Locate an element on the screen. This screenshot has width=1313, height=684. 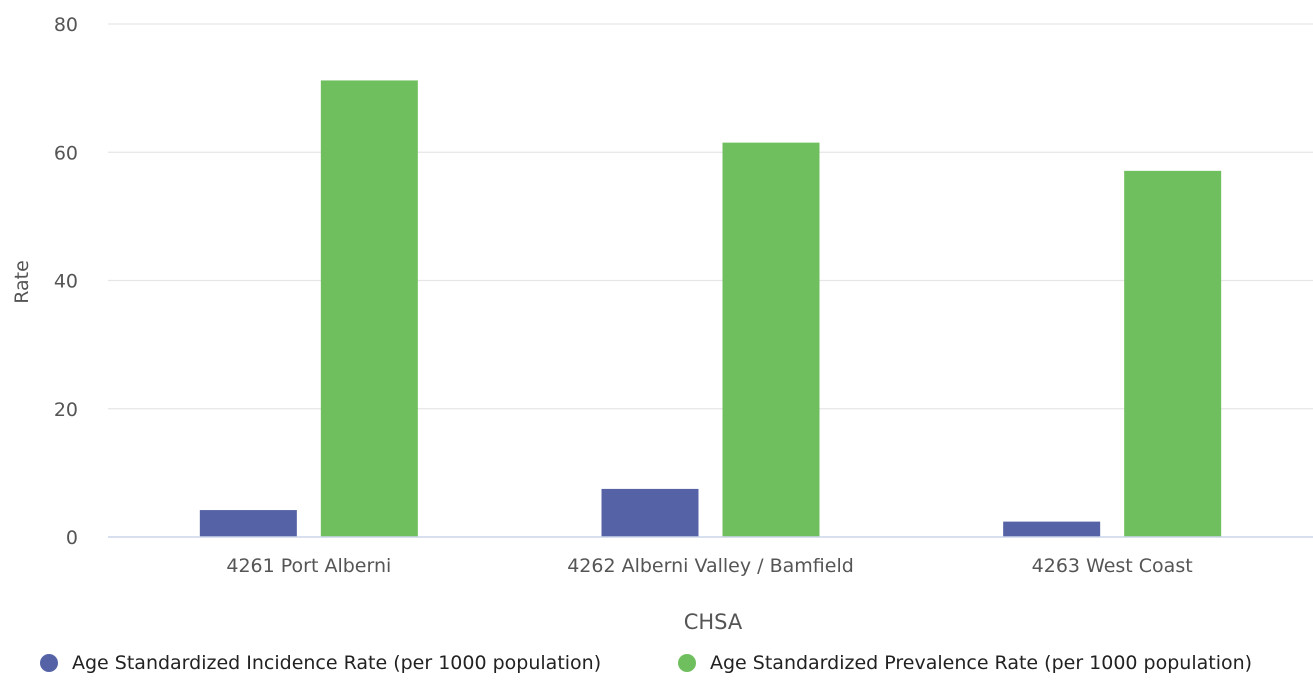
y-tick-label-40: 40 is located at coordinates (66, 282).